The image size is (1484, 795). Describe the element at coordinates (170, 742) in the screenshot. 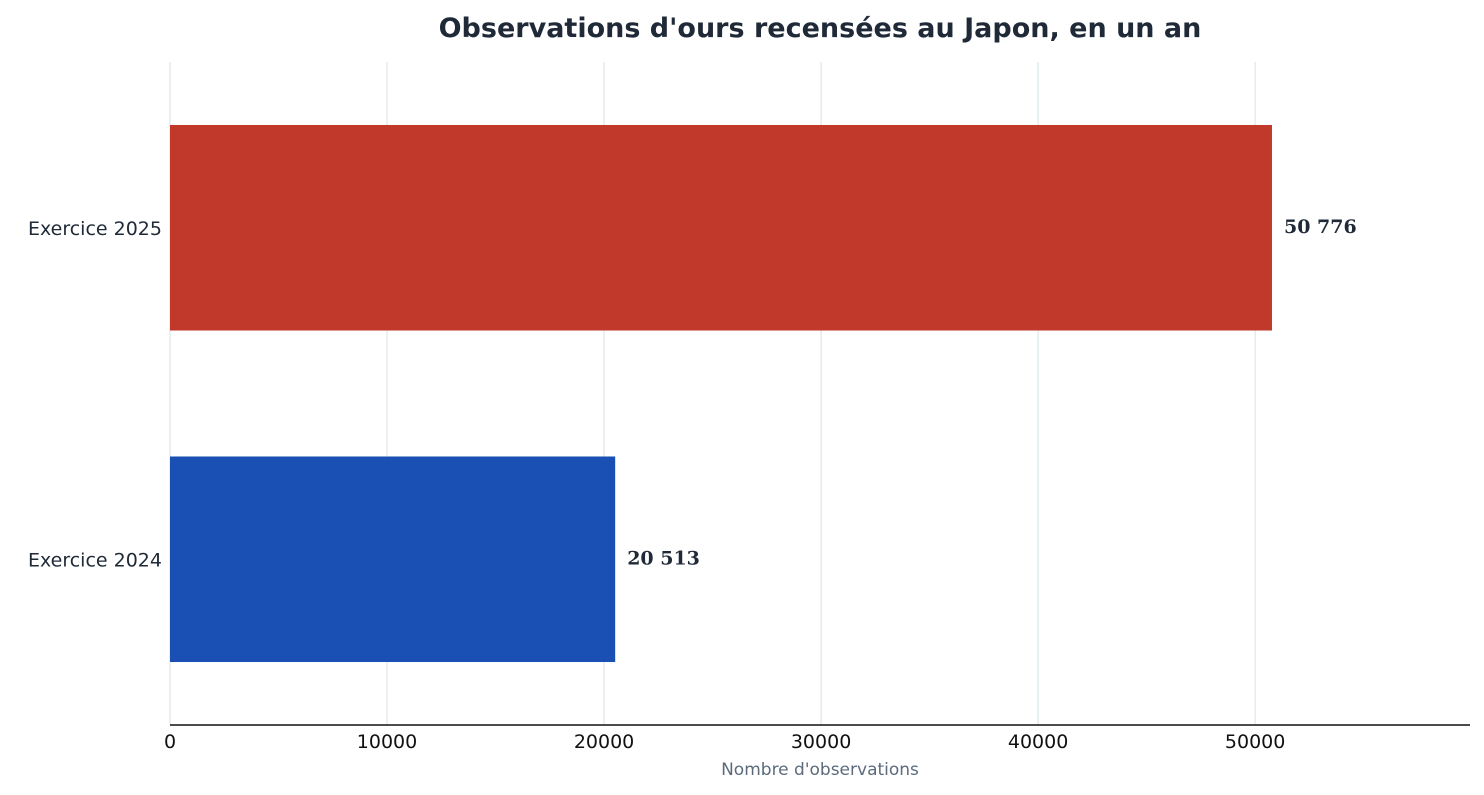

I see `x-tick-label-0: 0` at that location.